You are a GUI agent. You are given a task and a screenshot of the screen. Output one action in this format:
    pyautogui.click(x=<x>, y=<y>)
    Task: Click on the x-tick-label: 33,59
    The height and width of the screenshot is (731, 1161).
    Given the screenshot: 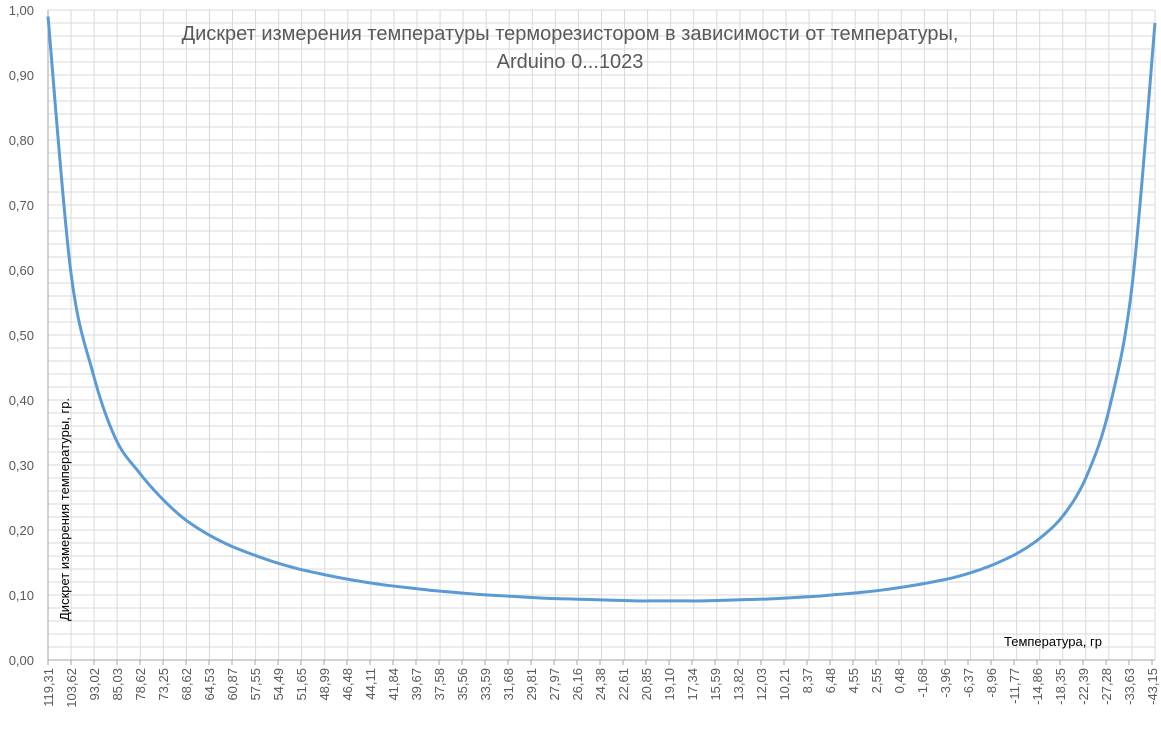 What is the action you would take?
    pyautogui.click(x=485, y=684)
    